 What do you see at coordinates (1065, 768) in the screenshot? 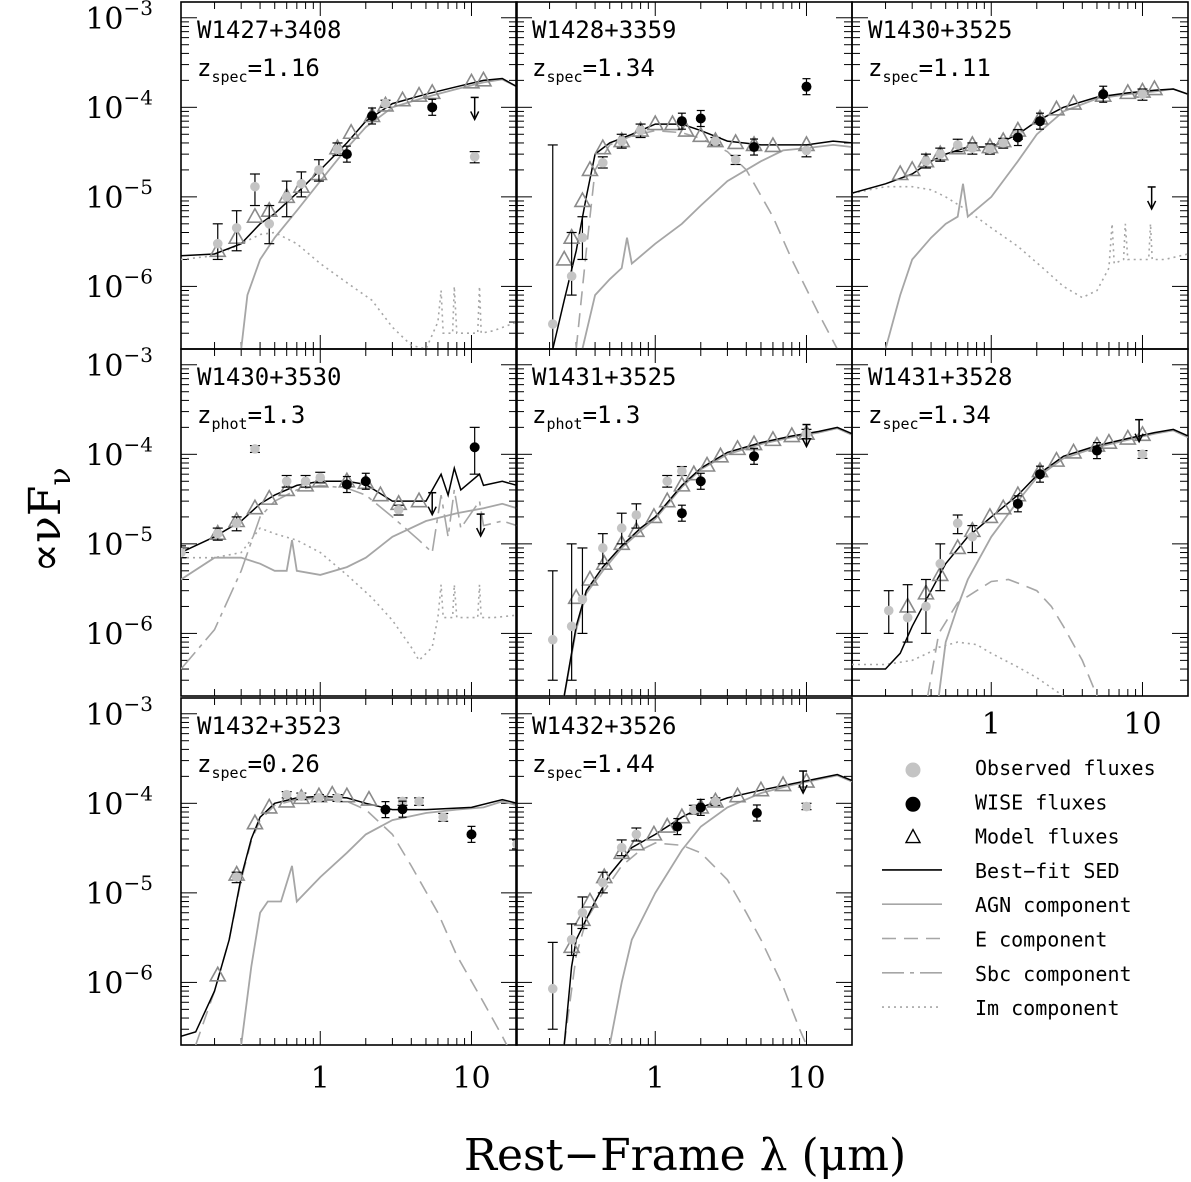
I see `legend-label: Observed fluxes` at bounding box center [1065, 768].